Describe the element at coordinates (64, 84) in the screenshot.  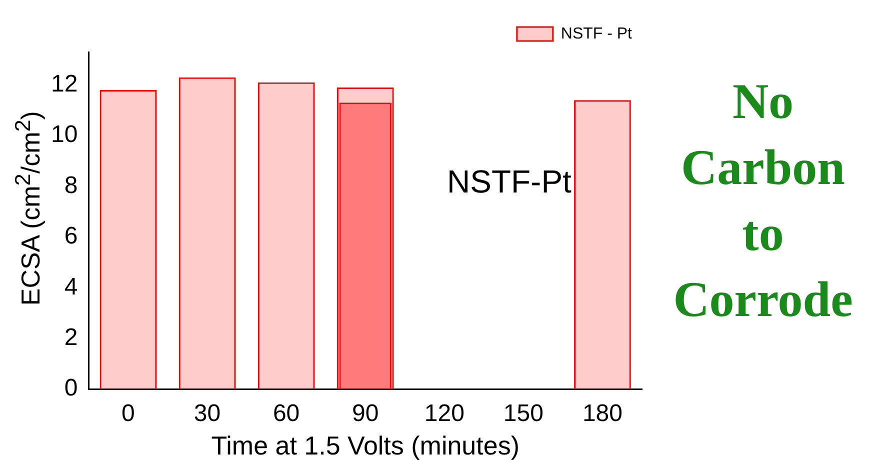
I see `y-tick-label: 12` at that location.